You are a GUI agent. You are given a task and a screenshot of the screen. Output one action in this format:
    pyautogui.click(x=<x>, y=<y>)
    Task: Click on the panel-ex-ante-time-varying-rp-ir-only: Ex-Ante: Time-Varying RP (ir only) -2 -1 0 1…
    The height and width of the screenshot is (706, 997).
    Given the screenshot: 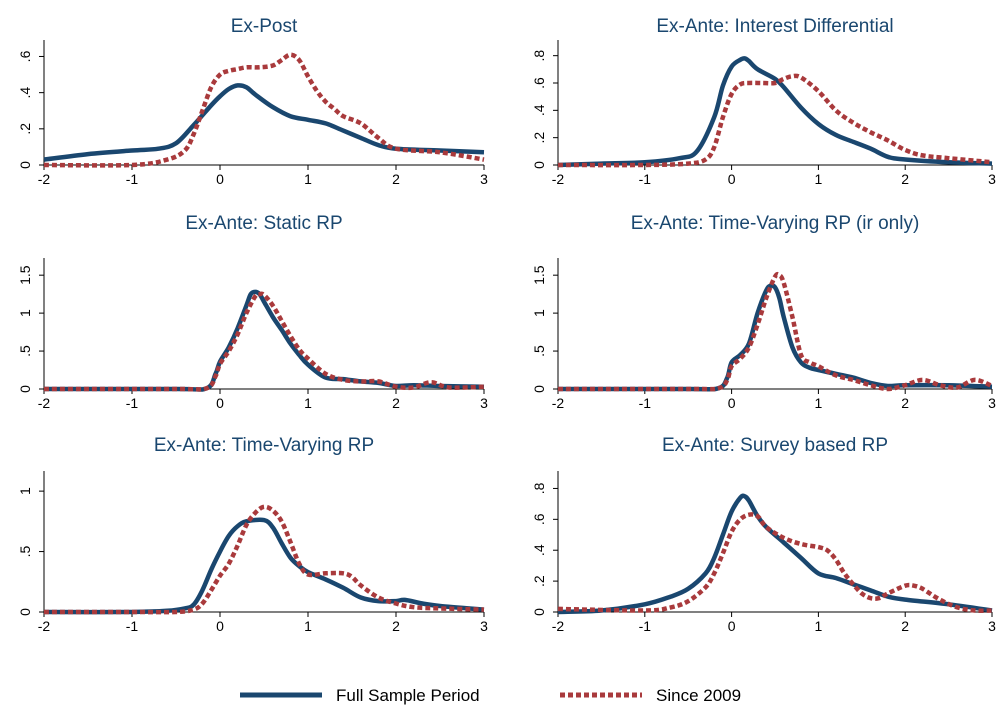 What is the action you would take?
    pyautogui.click(x=763, y=312)
    